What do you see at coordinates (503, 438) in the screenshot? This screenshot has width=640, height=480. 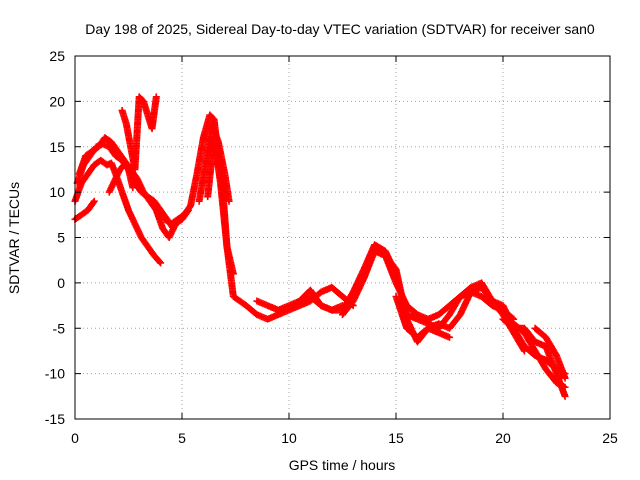 I see `x-tick-label: 20` at bounding box center [503, 438].